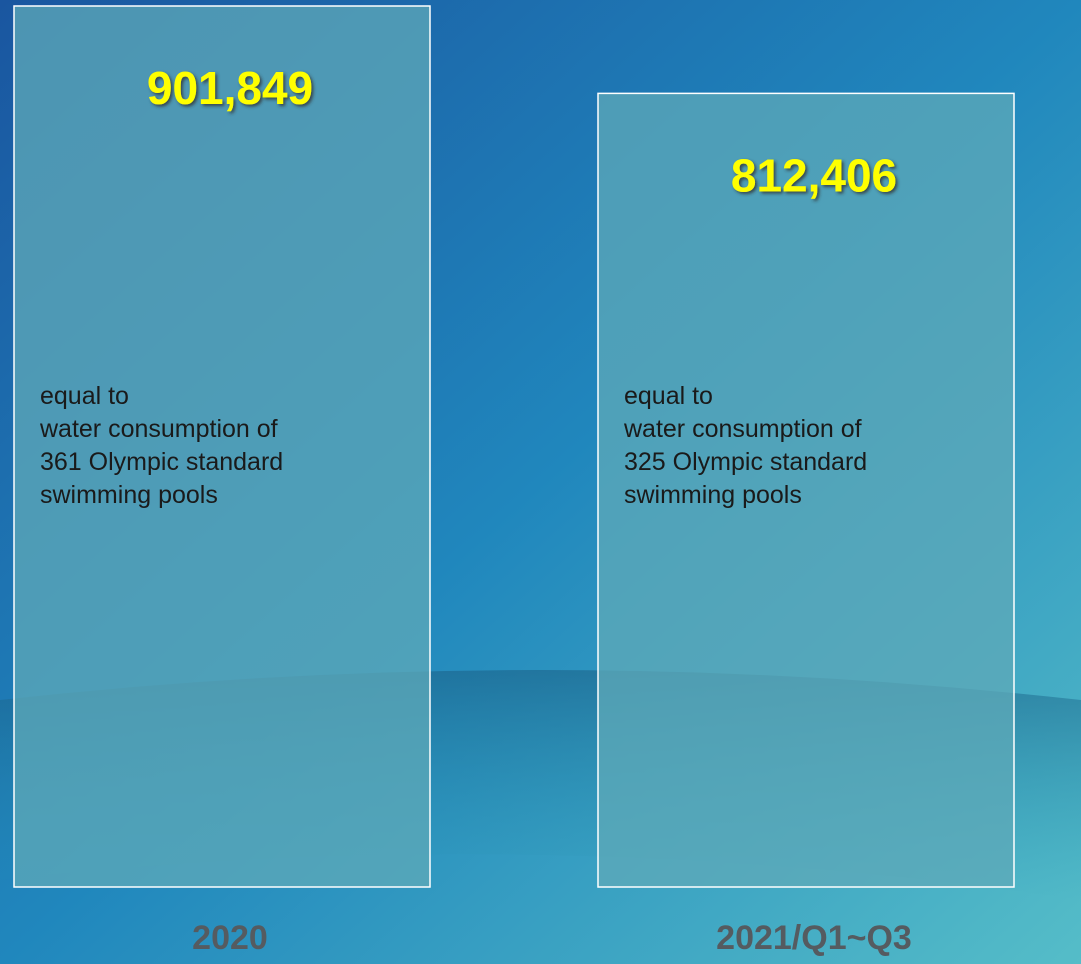 The image size is (1081, 964). What do you see at coordinates (745, 462) in the screenshot?
I see `annotation-line: 325 Olympic standard` at bounding box center [745, 462].